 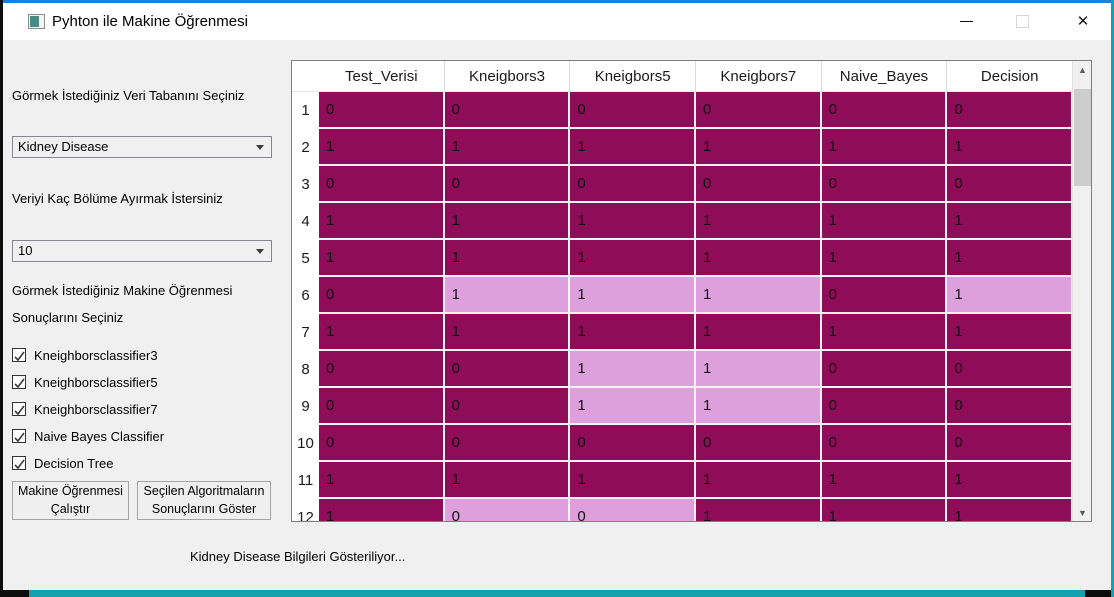 What do you see at coordinates (70, 491) in the screenshot?
I see `run-ml-button-line1: Makine Öğrenmesi` at bounding box center [70, 491].